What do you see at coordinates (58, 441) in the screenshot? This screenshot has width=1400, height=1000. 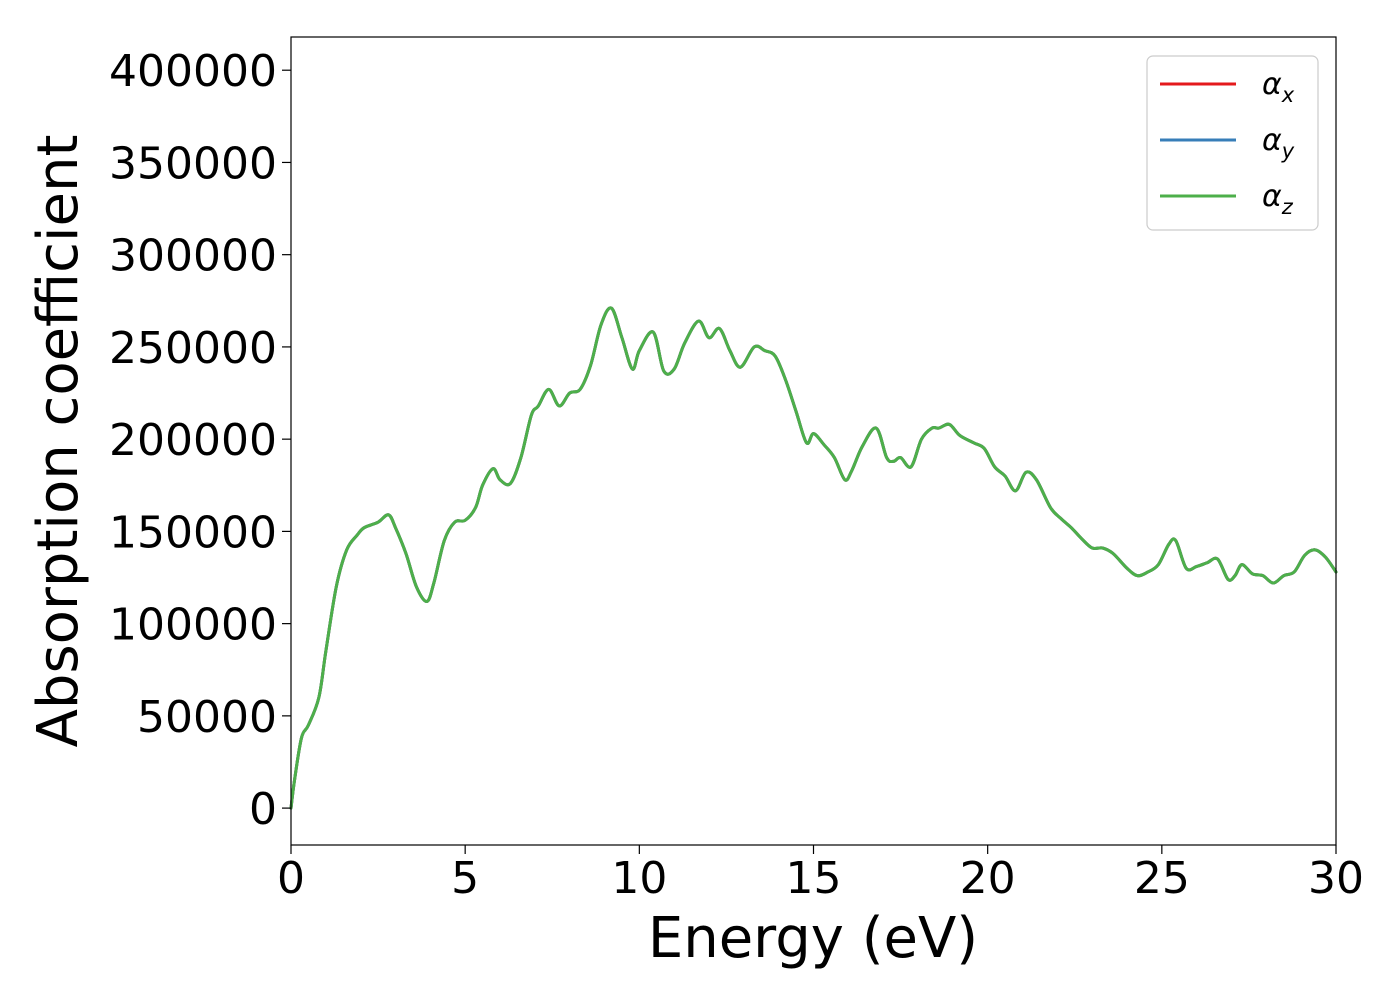 I see `y-axis-label: Absorption coefficient` at bounding box center [58, 441].